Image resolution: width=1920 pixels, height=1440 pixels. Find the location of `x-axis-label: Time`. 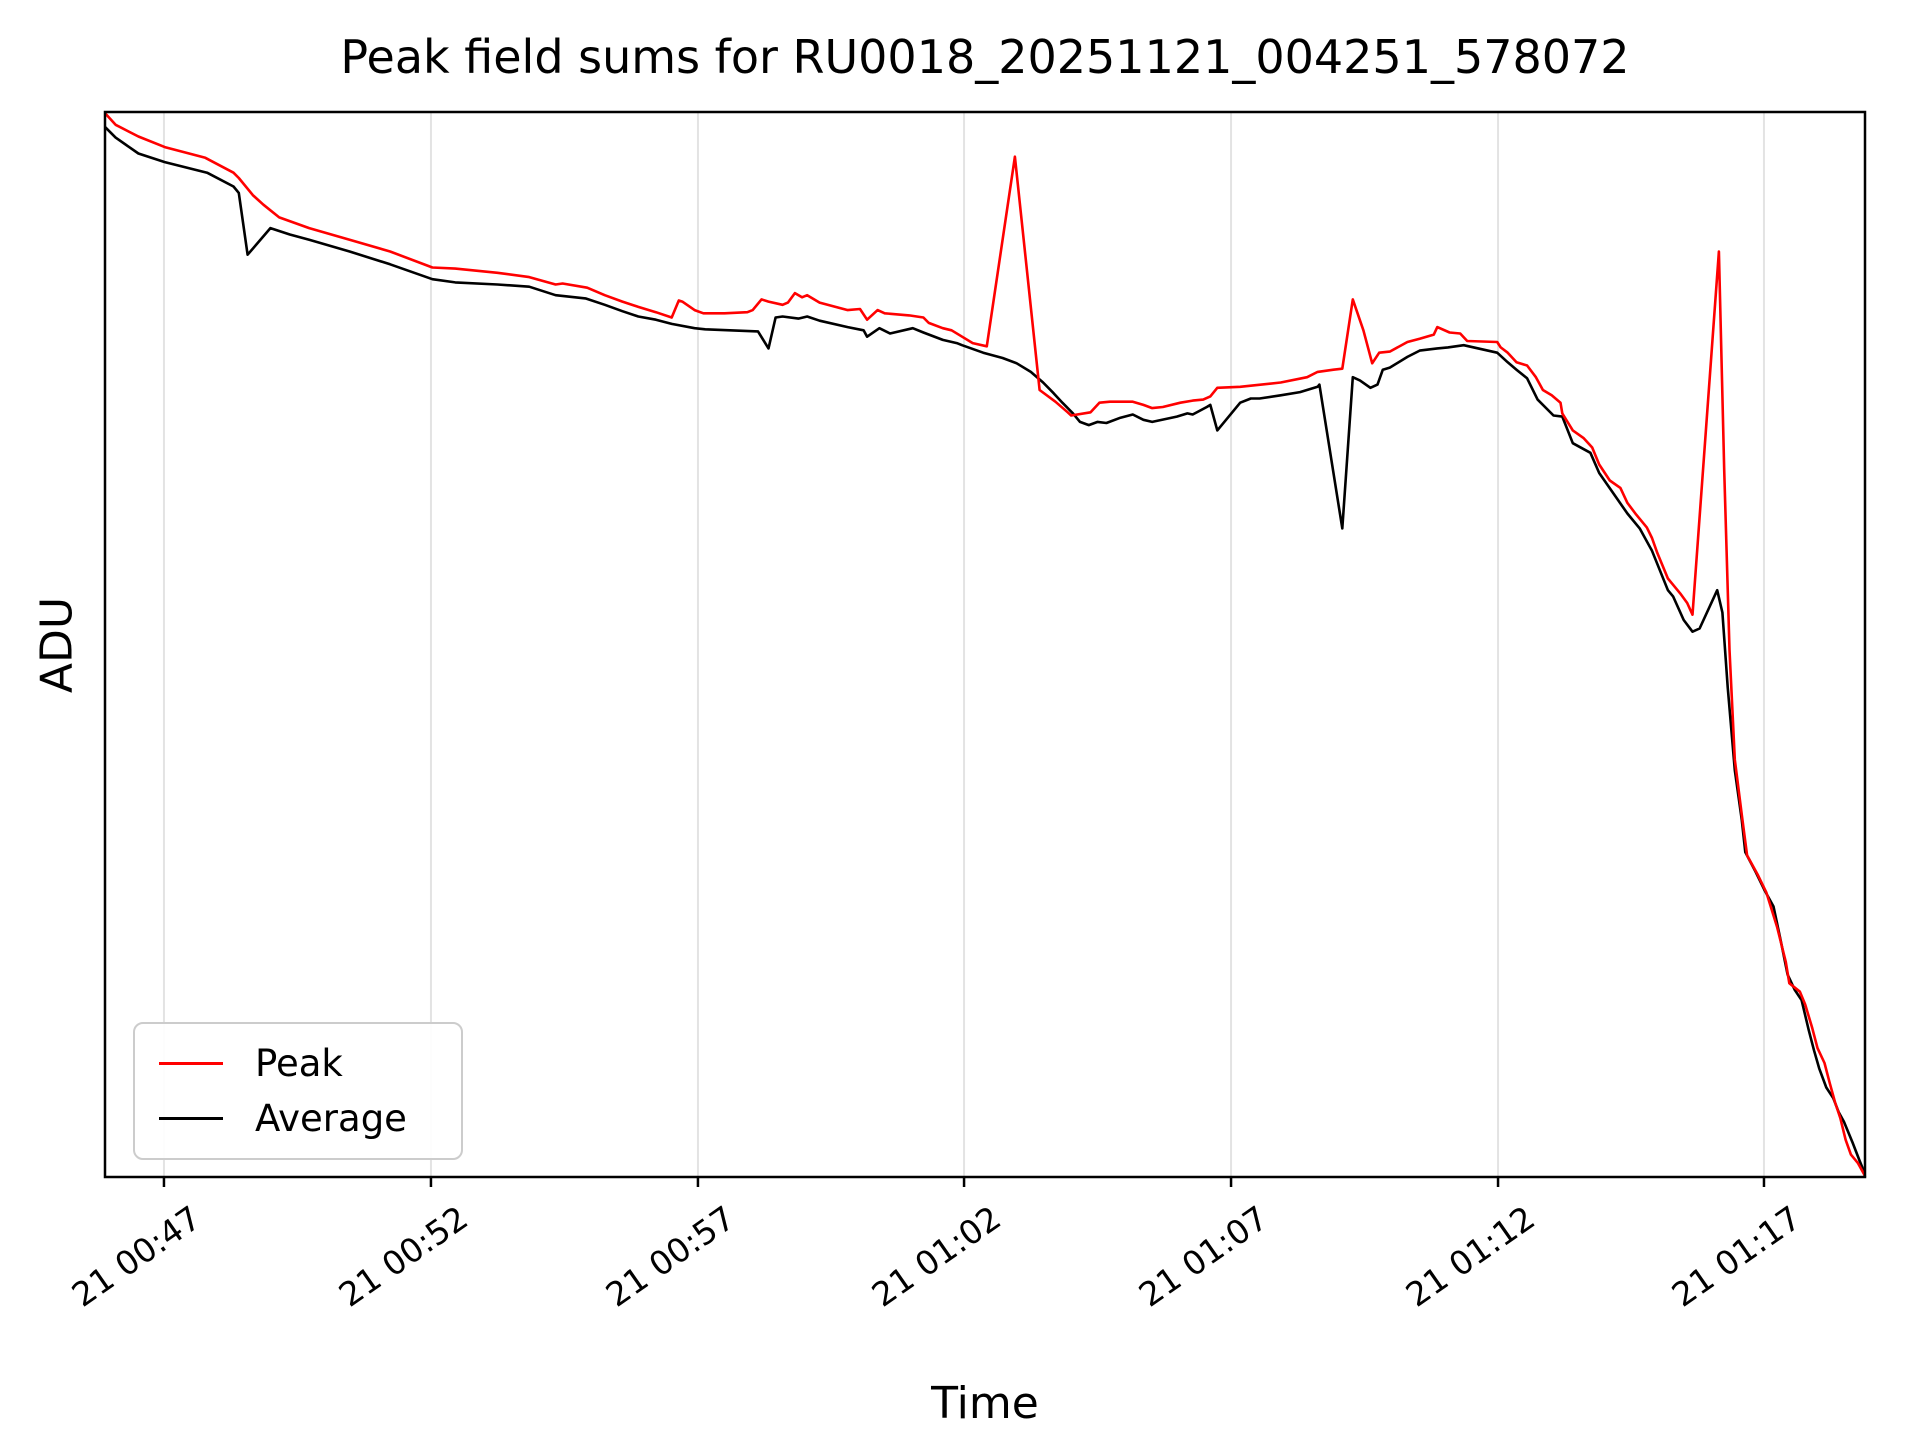

x-axis-label: Time is located at coordinates (985, 1403).